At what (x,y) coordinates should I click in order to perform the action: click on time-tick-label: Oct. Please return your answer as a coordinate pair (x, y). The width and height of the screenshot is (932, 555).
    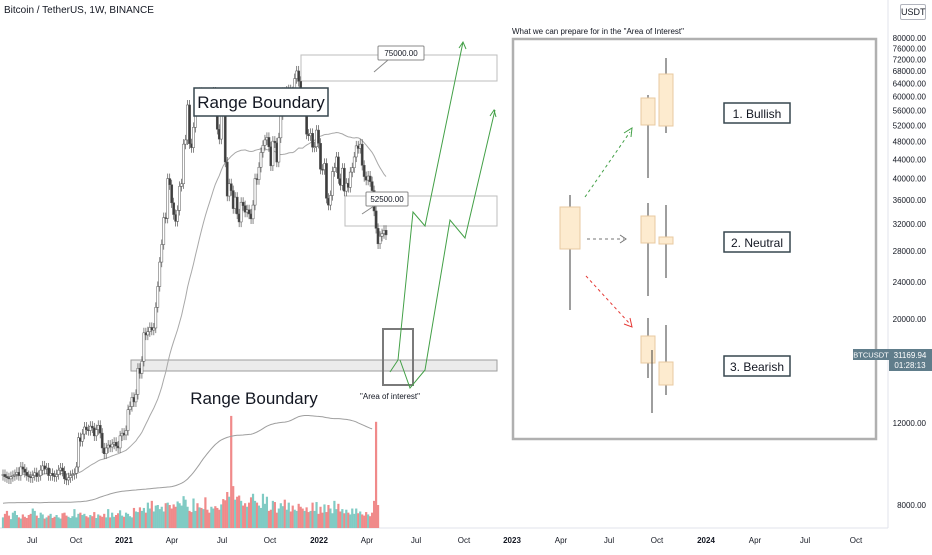
    Looking at the image, I should click on (657, 540).